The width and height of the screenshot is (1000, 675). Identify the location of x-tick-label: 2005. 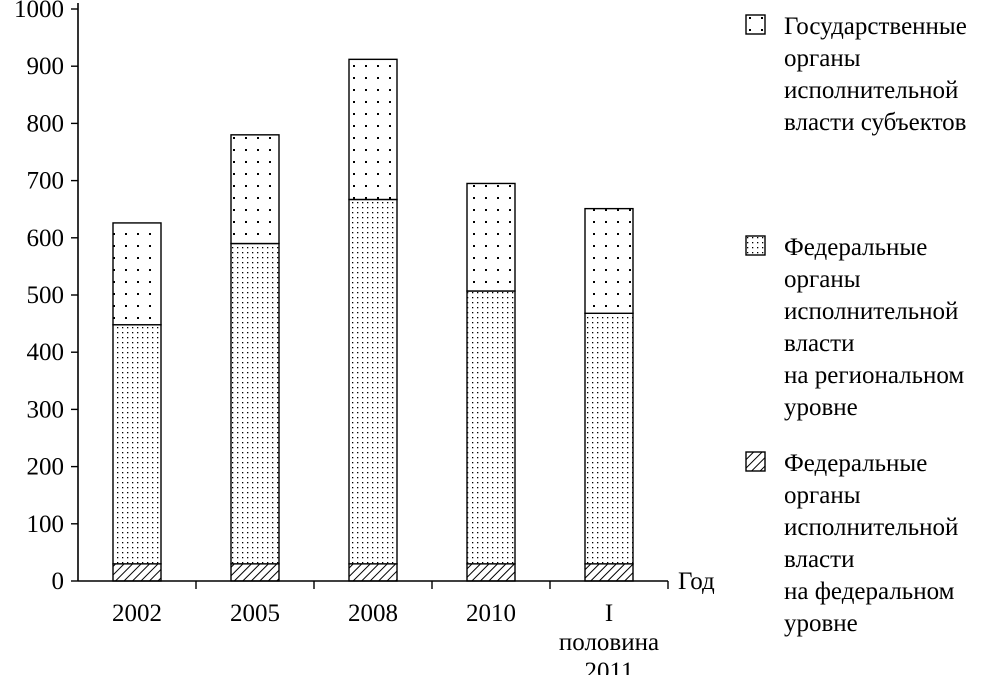
(255, 613).